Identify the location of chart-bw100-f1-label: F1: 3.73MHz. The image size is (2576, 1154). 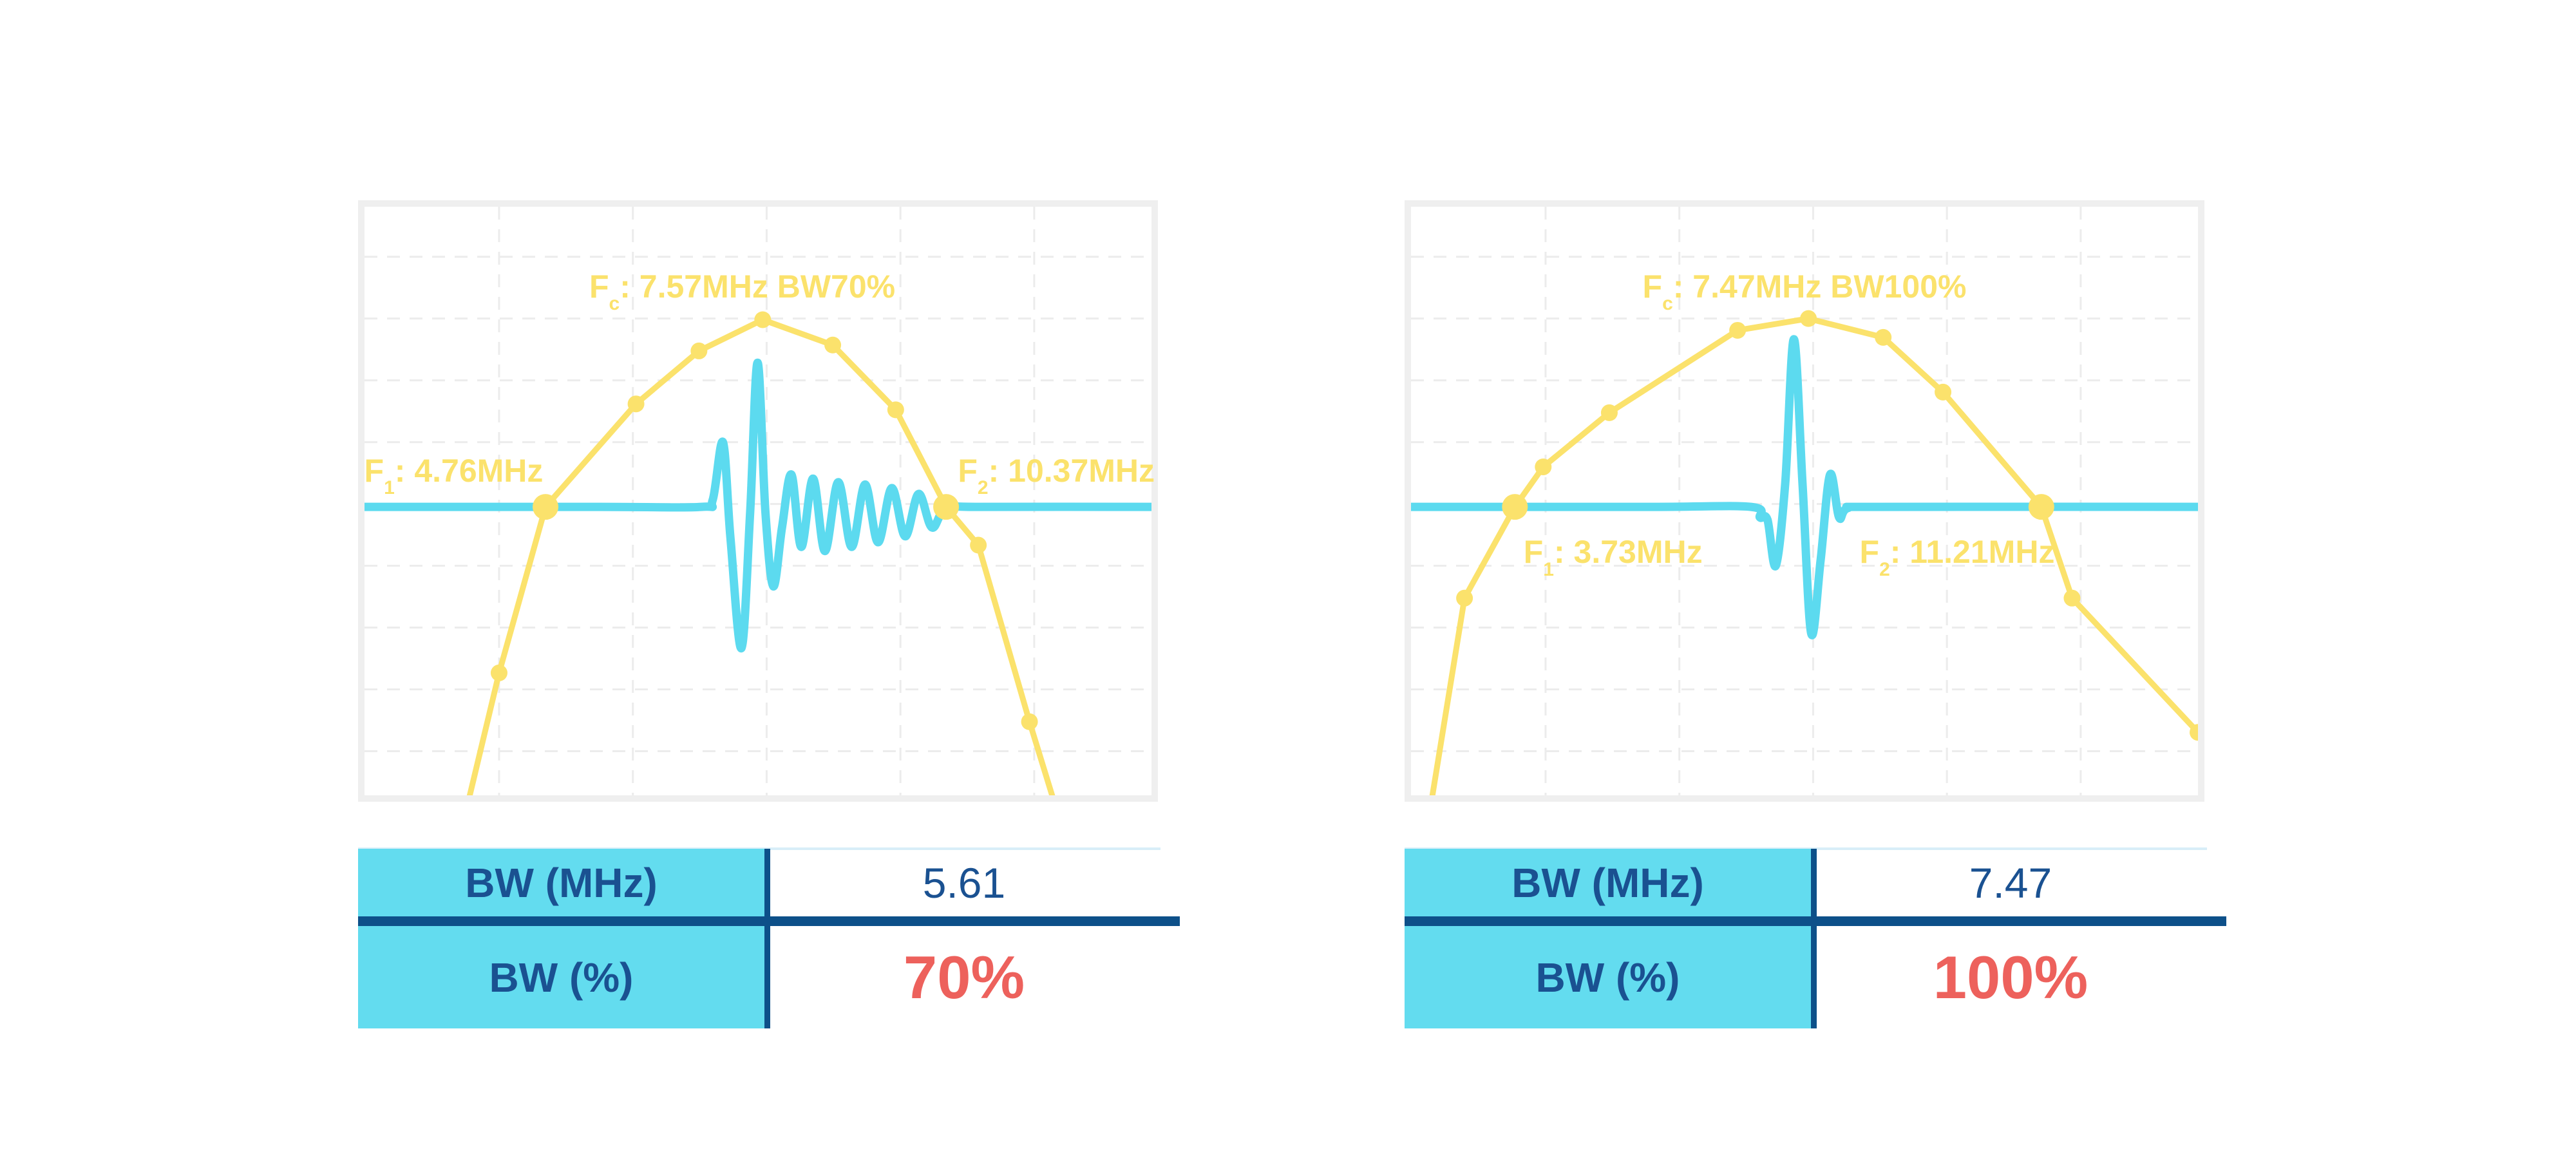
(1613, 556).